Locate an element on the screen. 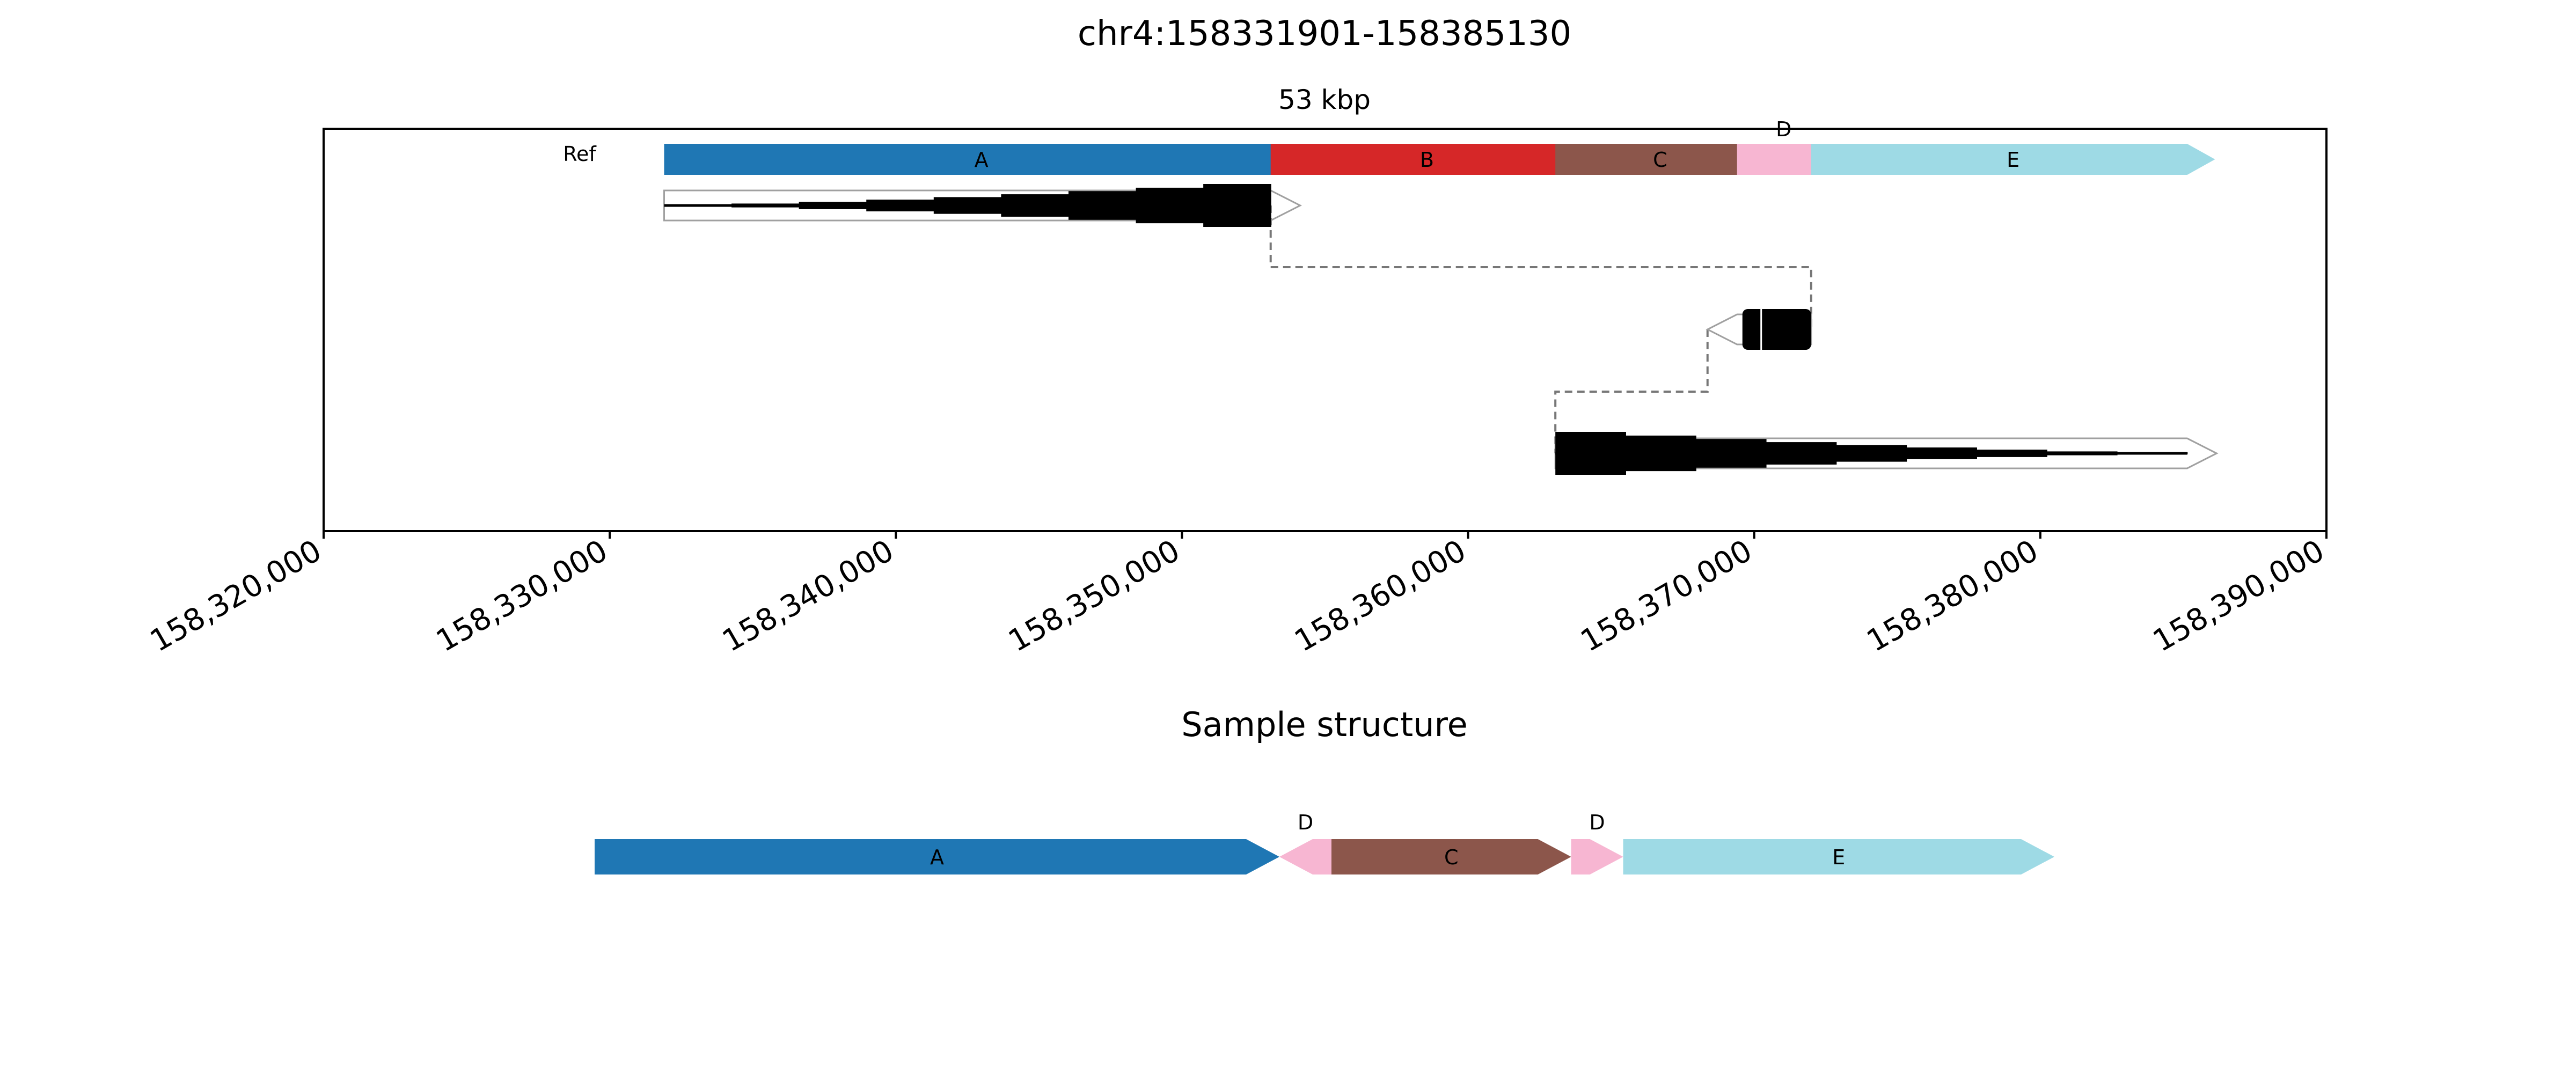 This screenshot has height=1073, width=2576. ref-segment-e is located at coordinates (2013, 159).